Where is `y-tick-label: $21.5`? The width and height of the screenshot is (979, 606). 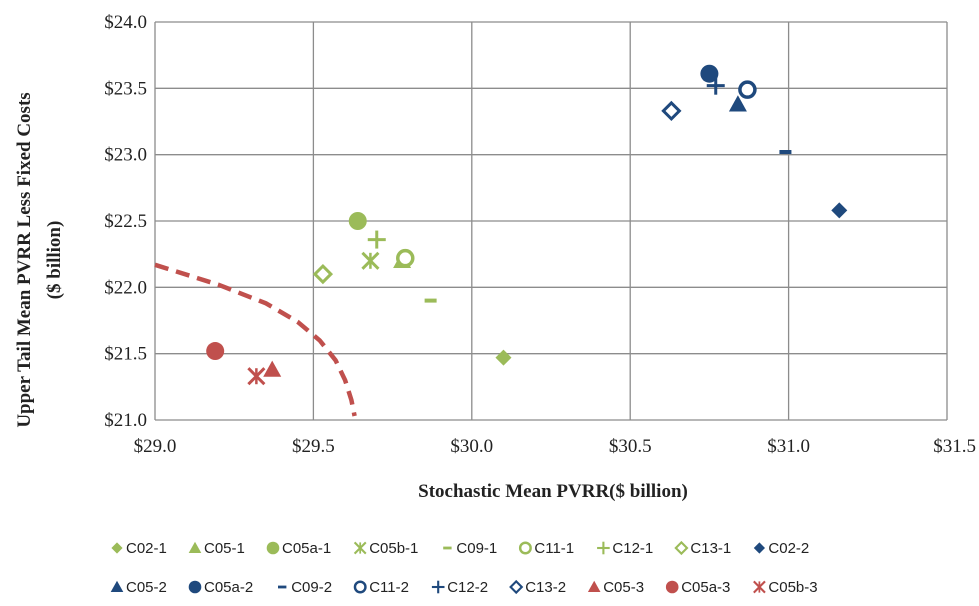
y-tick-label: $21.5 is located at coordinates (125, 354).